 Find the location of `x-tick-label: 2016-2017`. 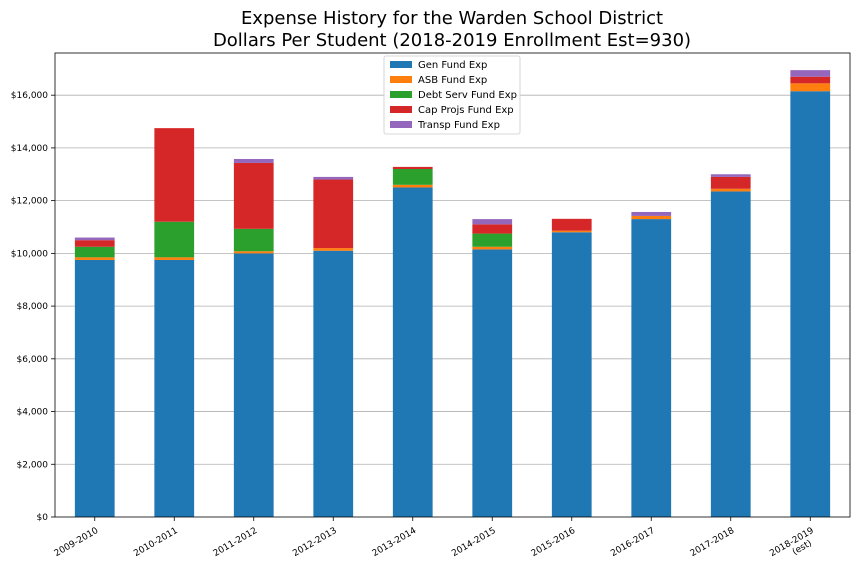

x-tick-label: 2016-2017 is located at coordinates (632, 542).